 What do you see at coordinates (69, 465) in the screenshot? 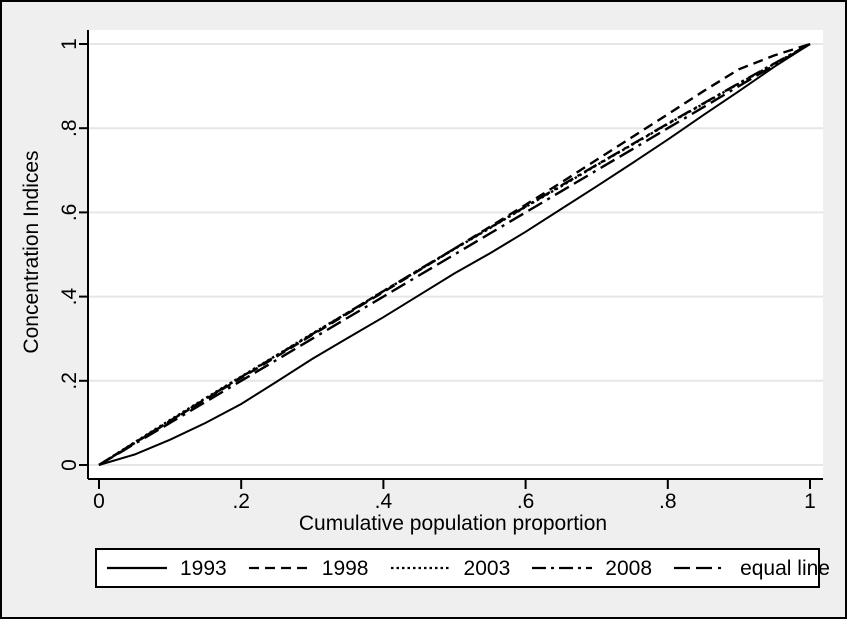
I see `y-tick-label: 0` at bounding box center [69, 465].